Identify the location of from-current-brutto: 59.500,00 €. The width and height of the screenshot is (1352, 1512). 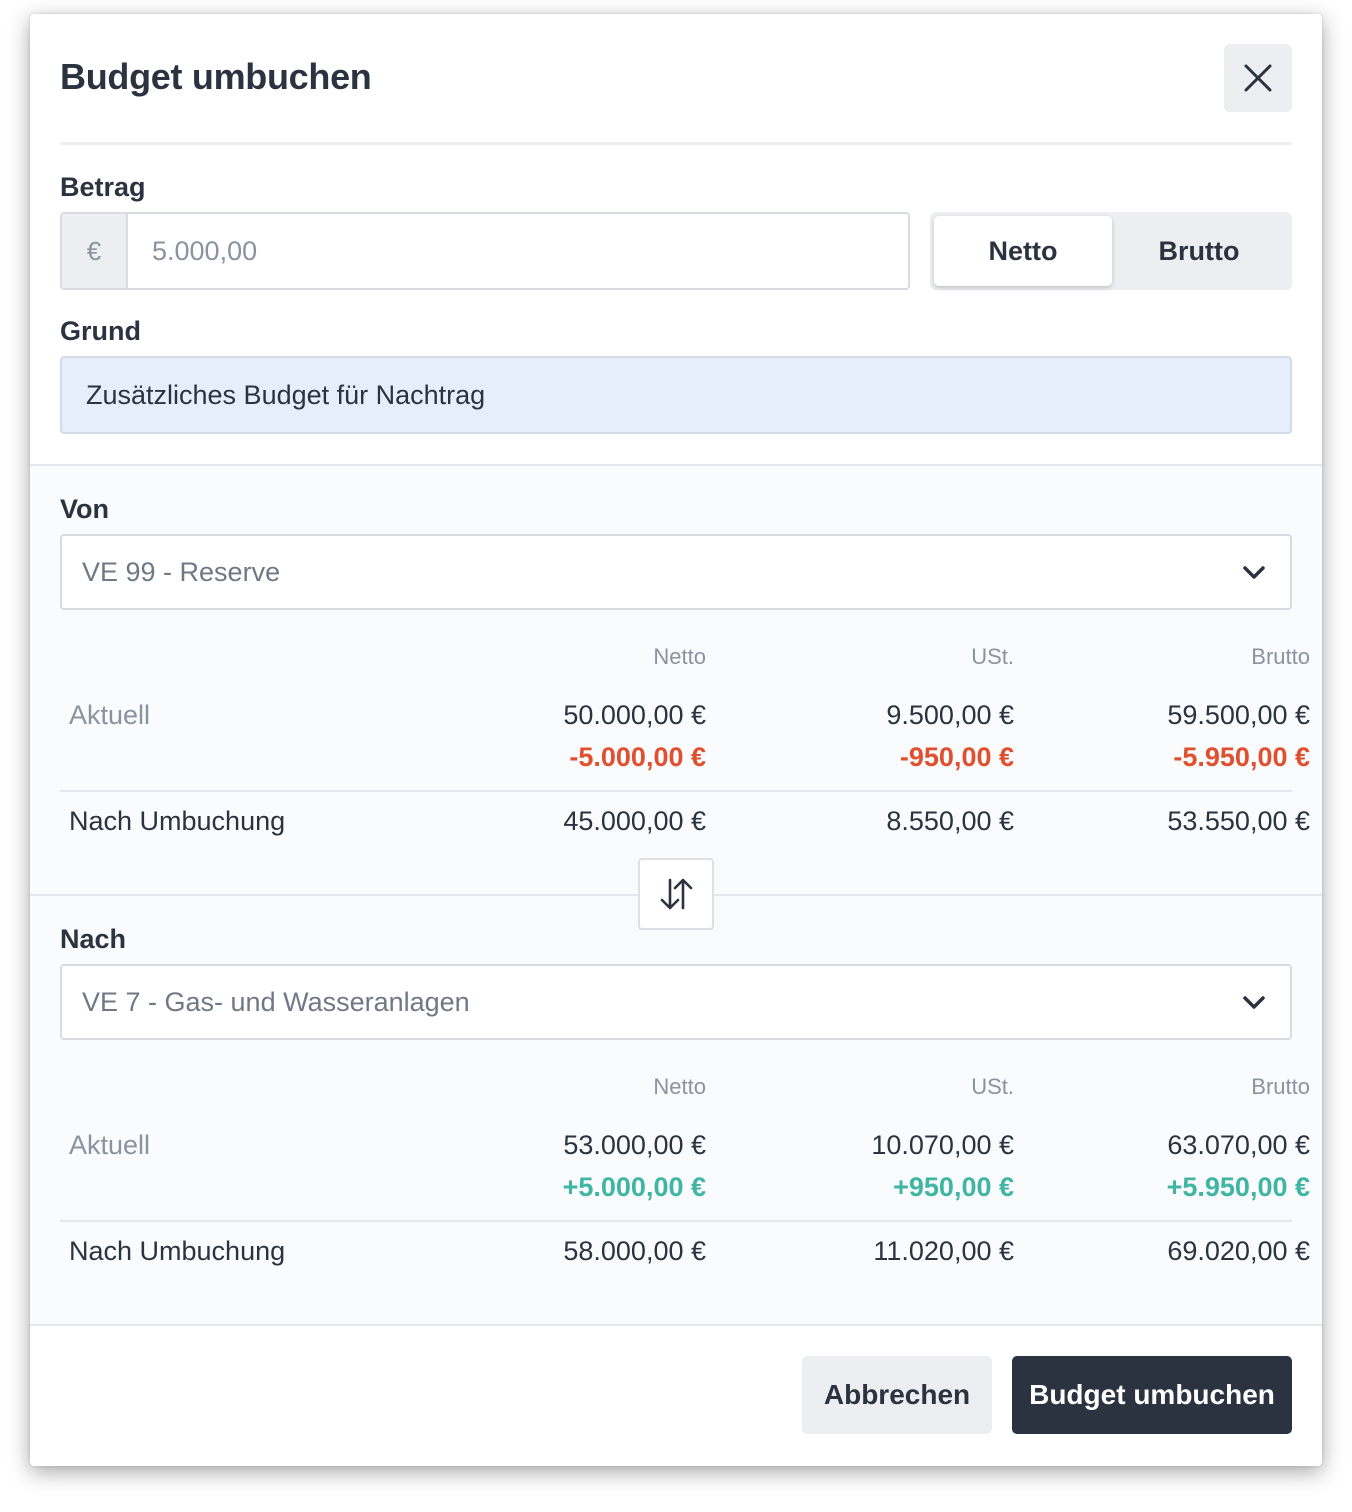
(1238, 715).